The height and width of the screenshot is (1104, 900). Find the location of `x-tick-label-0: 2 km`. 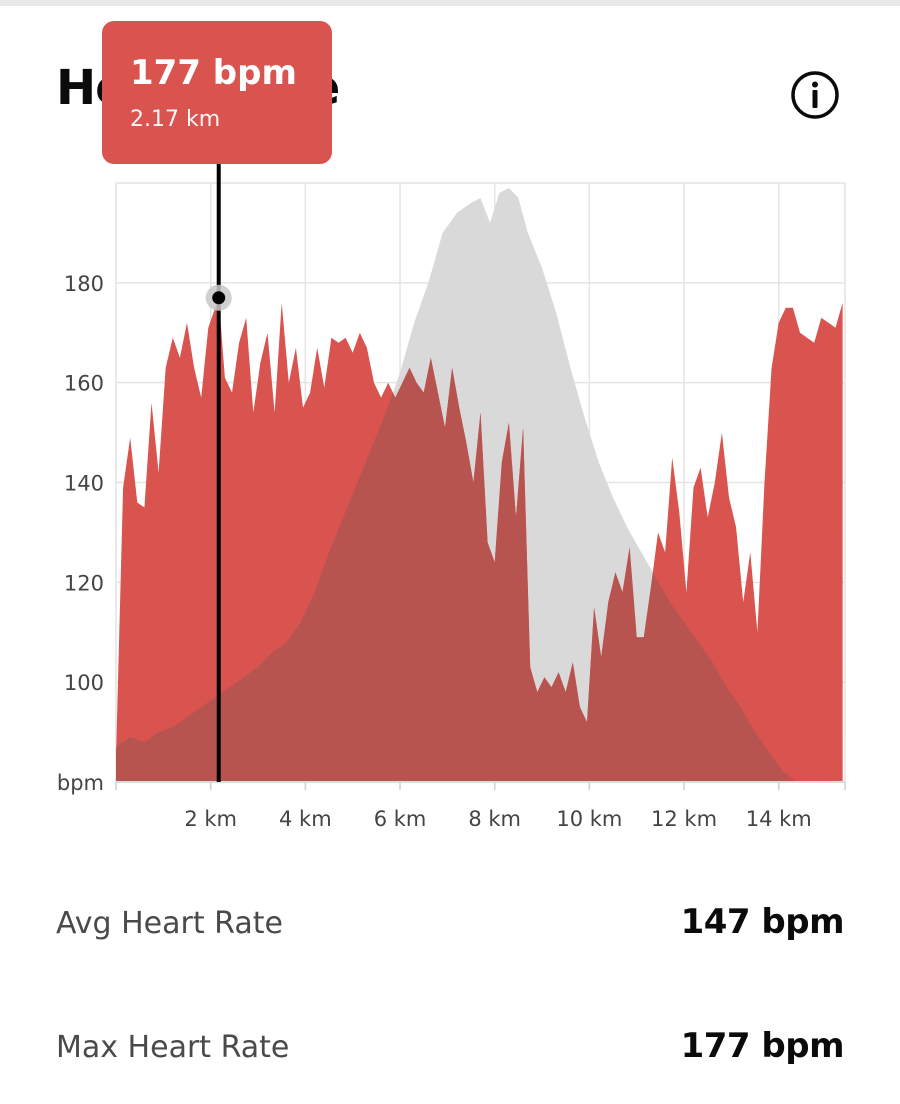

x-tick-label-0: 2 km is located at coordinates (210, 819).